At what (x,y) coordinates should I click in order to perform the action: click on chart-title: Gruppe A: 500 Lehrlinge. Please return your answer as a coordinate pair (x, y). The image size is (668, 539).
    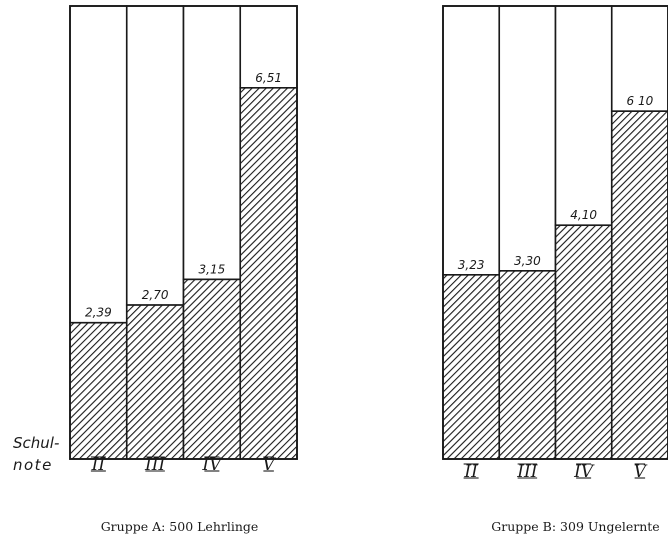
    Looking at the image, I should click on (180, 526).